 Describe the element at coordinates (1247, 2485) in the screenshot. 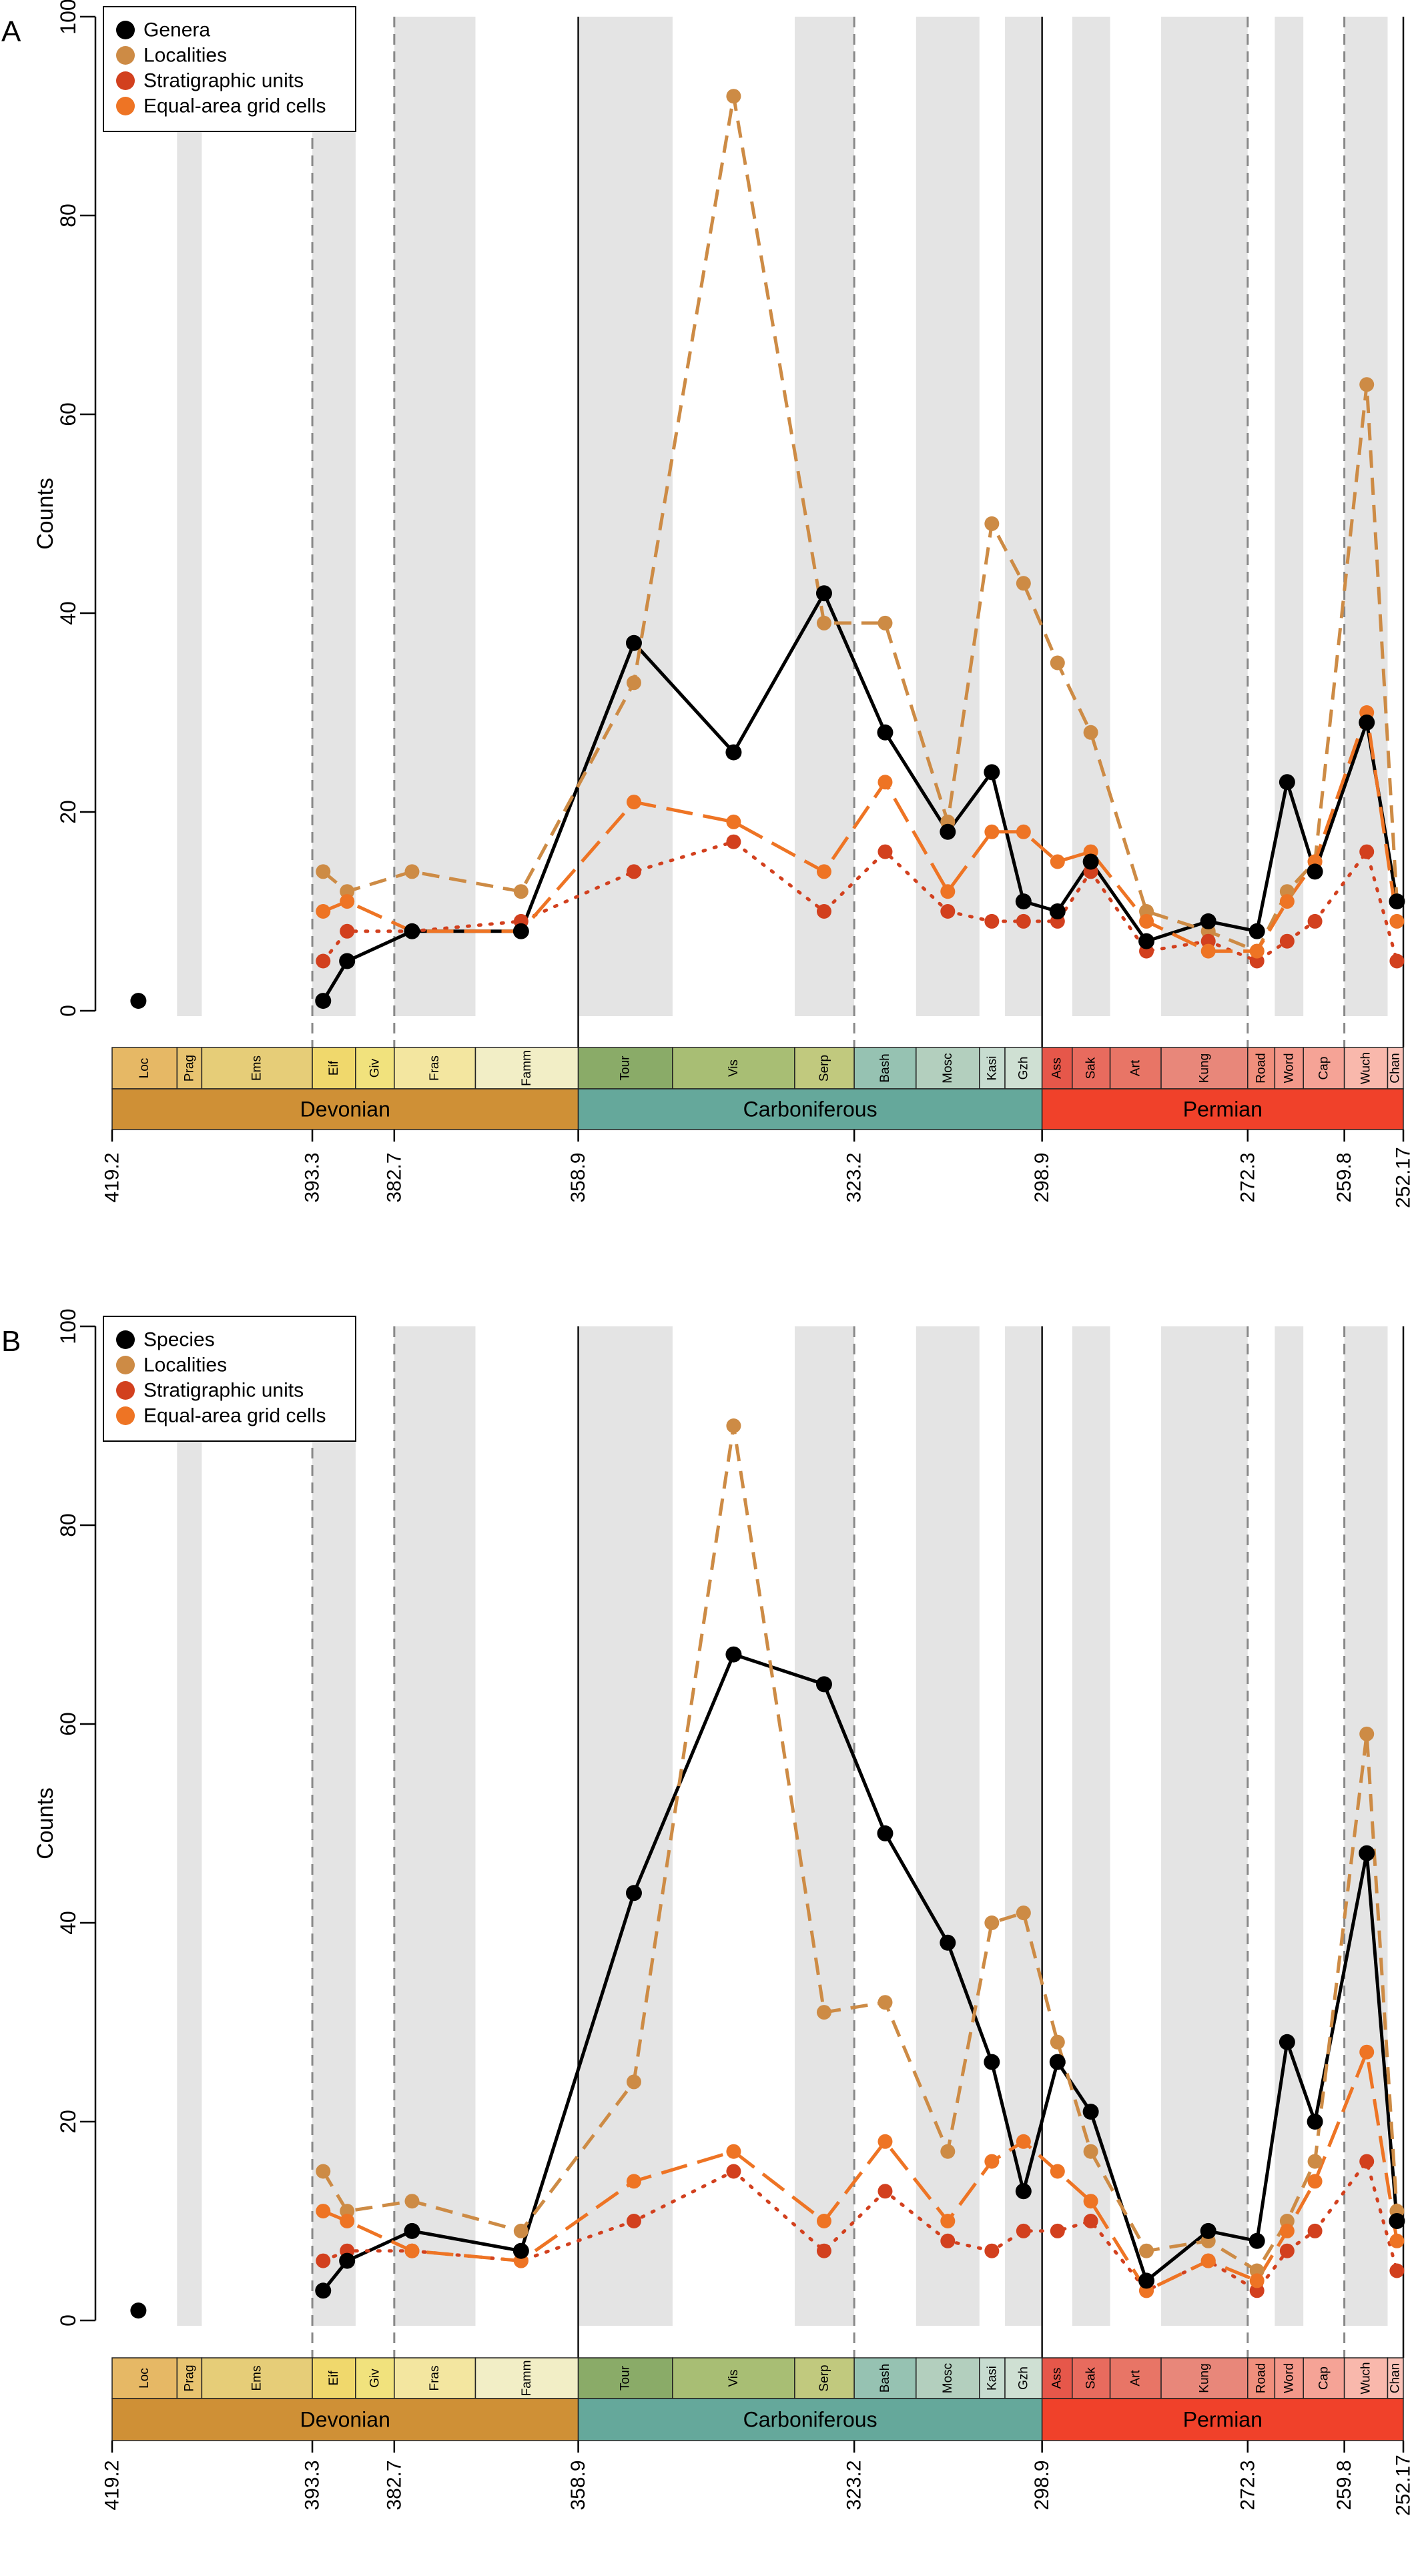

I see `x-tick-label: 272.3` at that location.